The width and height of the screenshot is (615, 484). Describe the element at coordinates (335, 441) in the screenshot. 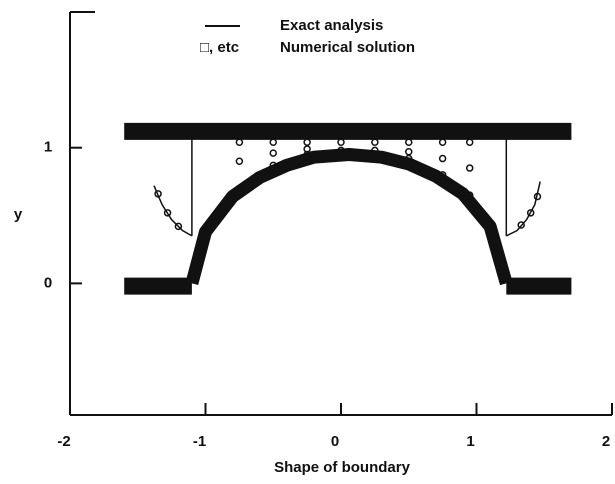

I see `x-tick-label: 0` at that location.